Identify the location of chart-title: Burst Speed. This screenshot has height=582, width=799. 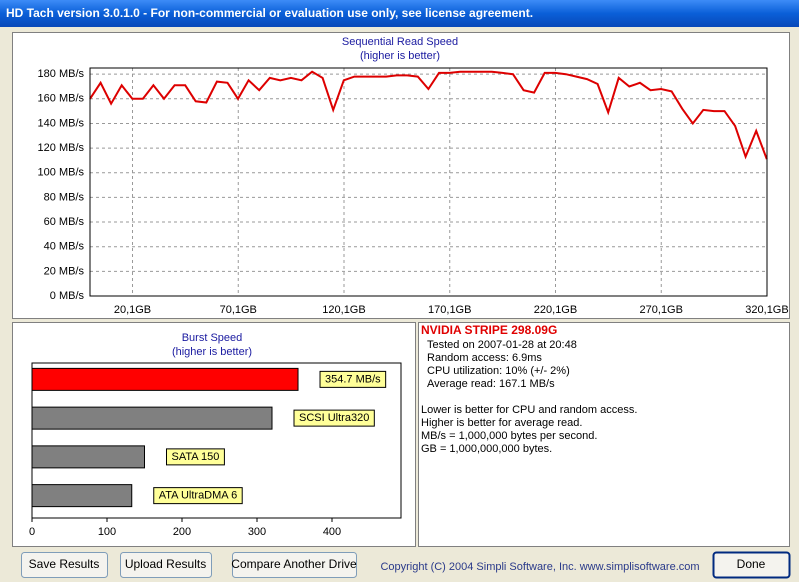
(212, 338).